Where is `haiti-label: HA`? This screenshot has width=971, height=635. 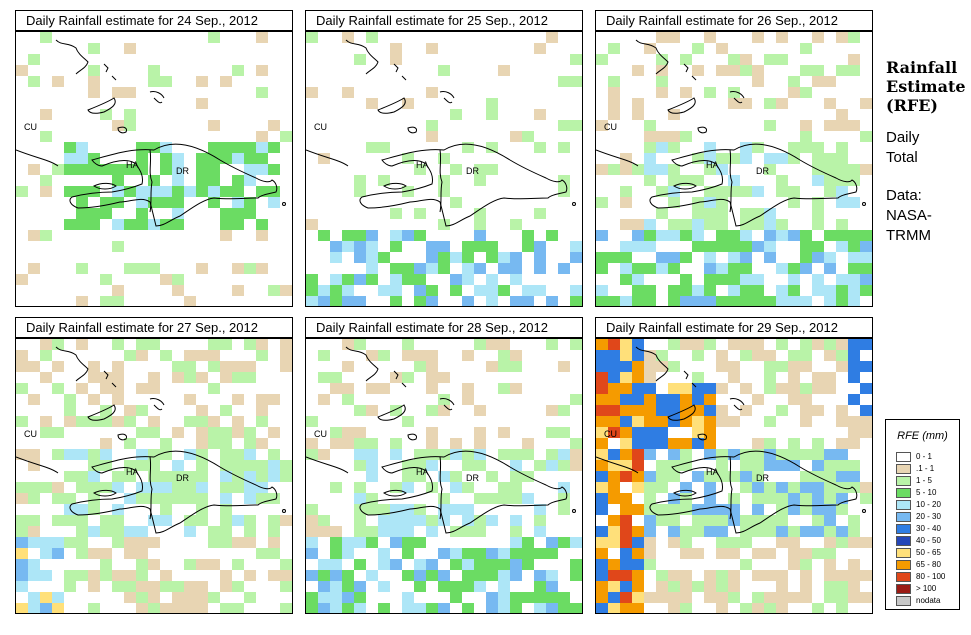
haiti-label: HA is located at coordinates (712, 165).